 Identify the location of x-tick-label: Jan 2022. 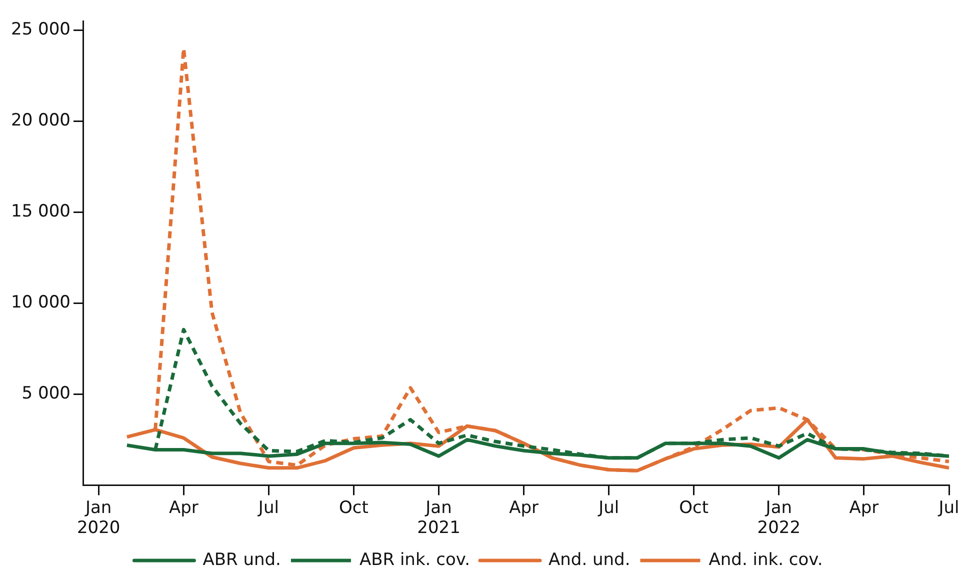
(779, 518).